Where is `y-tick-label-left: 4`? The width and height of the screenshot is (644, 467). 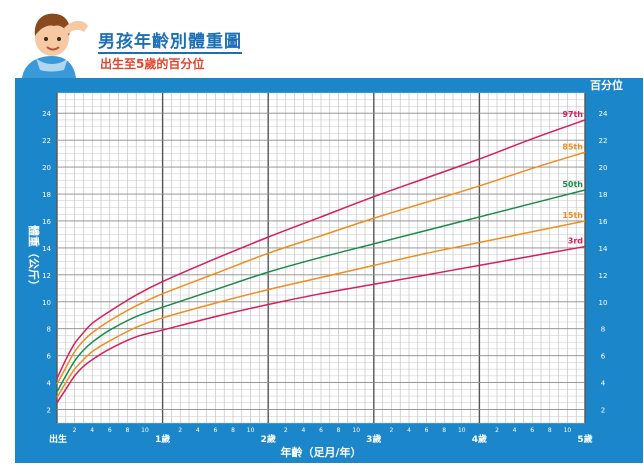
y-tick-label-left: 4 is located at coordinates (49, 384).